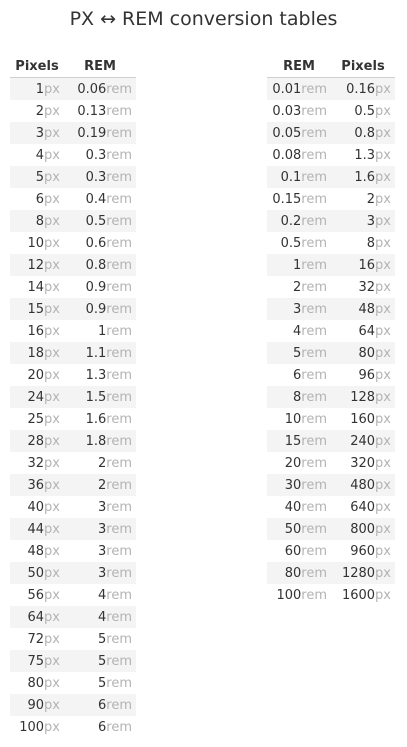  Describe the element at coordinates (299, 177) in the screenshot. I see `rem-cell: 0.1rem` at that location.